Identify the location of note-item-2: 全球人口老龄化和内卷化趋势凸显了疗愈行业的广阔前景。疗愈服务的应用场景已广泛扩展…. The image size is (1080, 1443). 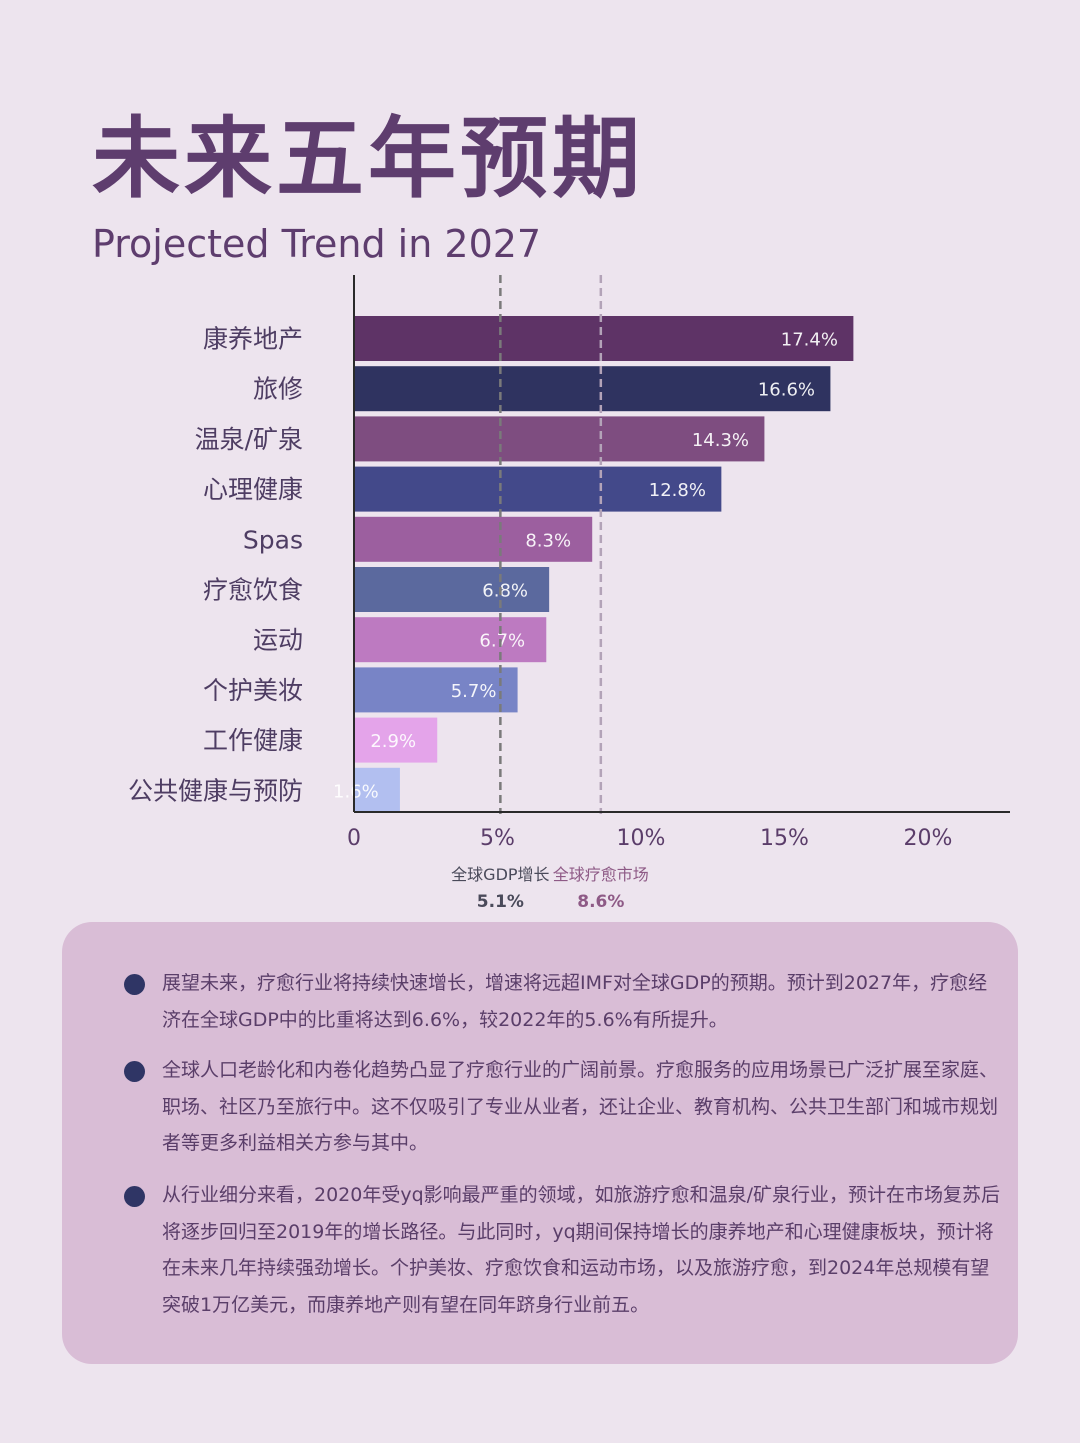
(563, 1107).